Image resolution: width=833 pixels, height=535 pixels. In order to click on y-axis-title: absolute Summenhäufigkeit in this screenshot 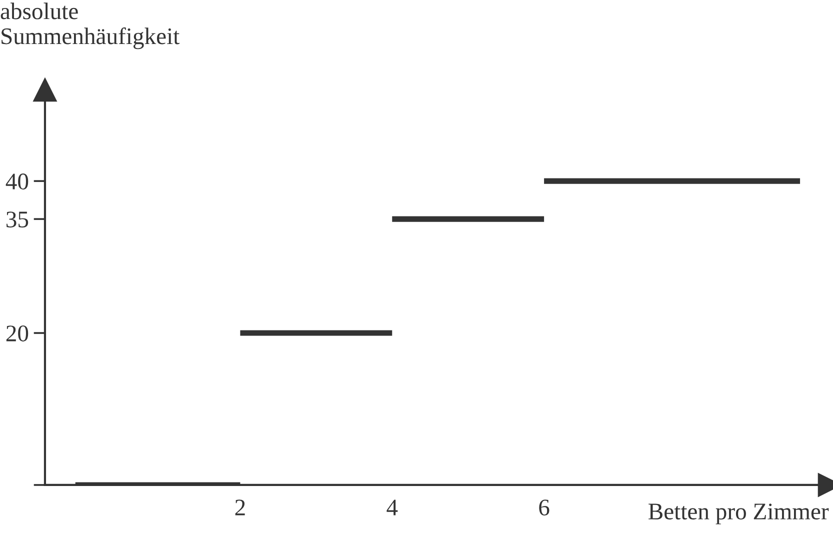, I will do `click(90, 26)`.